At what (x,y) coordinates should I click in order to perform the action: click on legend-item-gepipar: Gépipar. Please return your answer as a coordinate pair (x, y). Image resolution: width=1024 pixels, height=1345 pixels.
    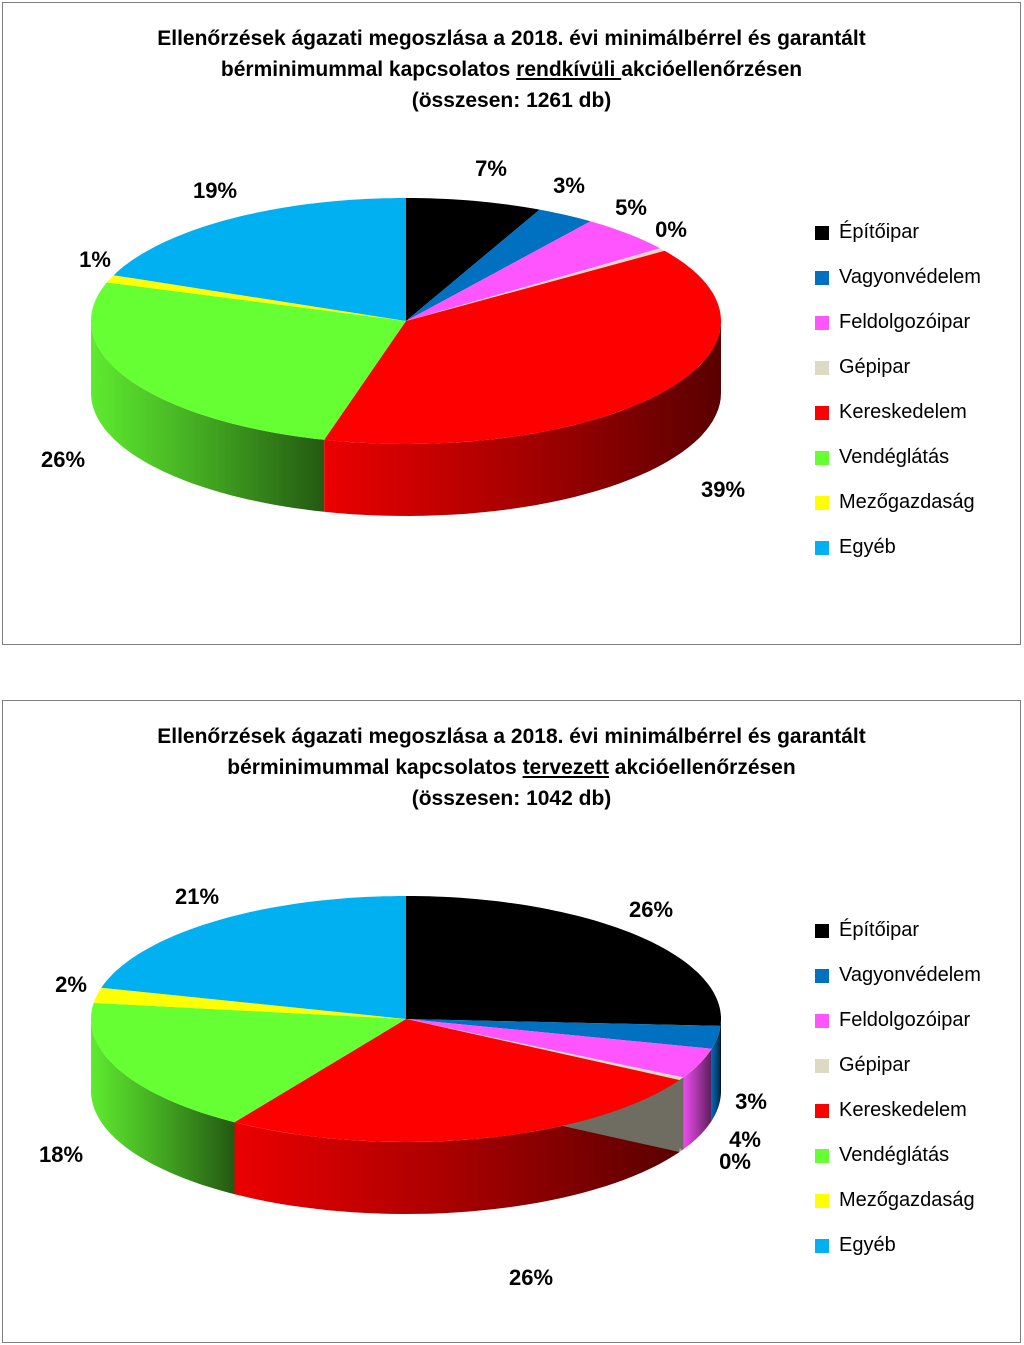
    Looking at the image, I should click on (898, 367).